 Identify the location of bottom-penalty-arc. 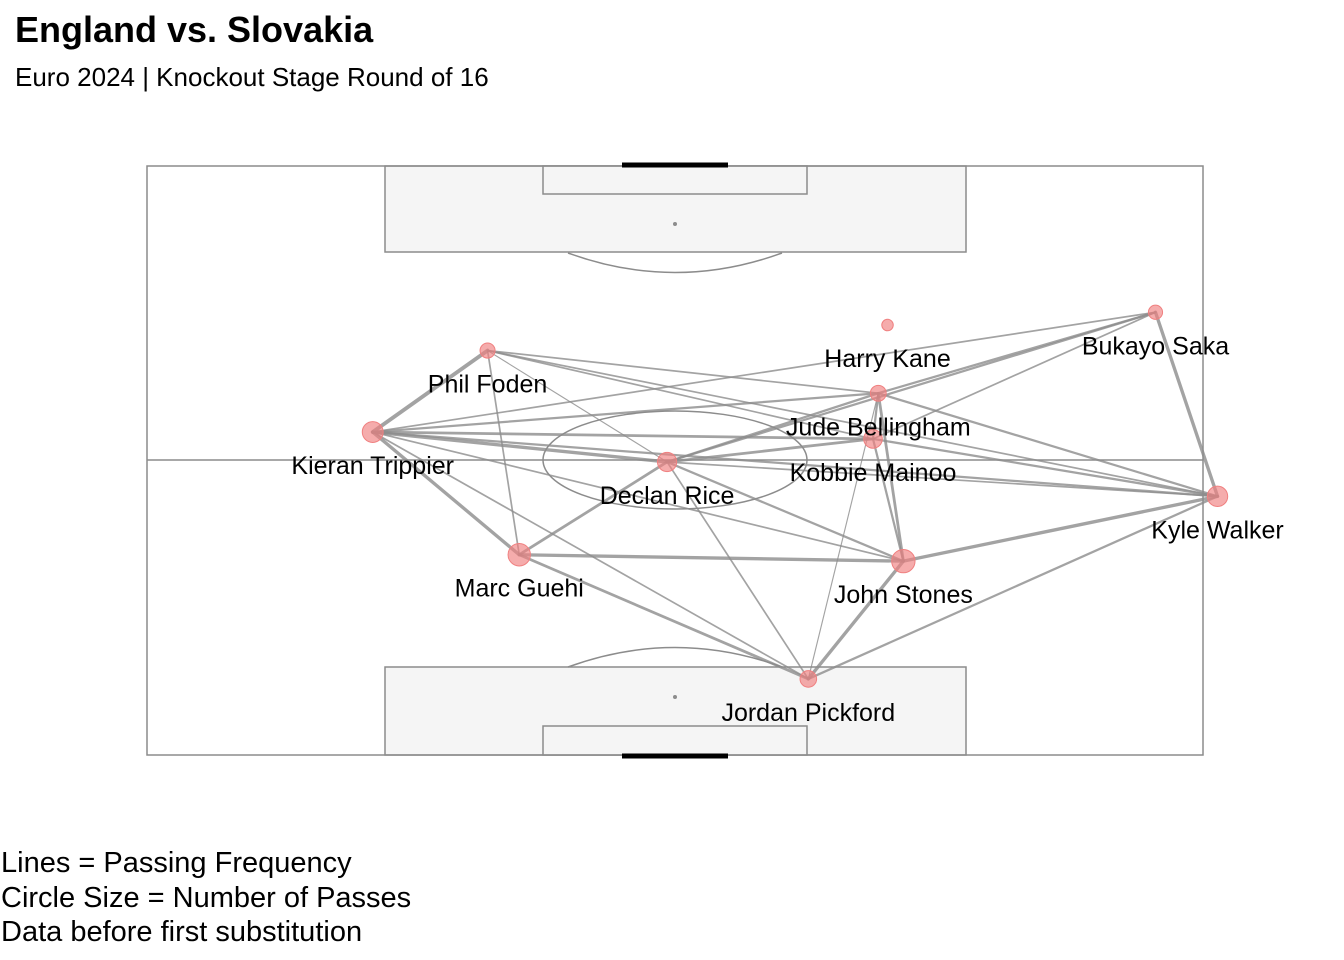
(675, 657).